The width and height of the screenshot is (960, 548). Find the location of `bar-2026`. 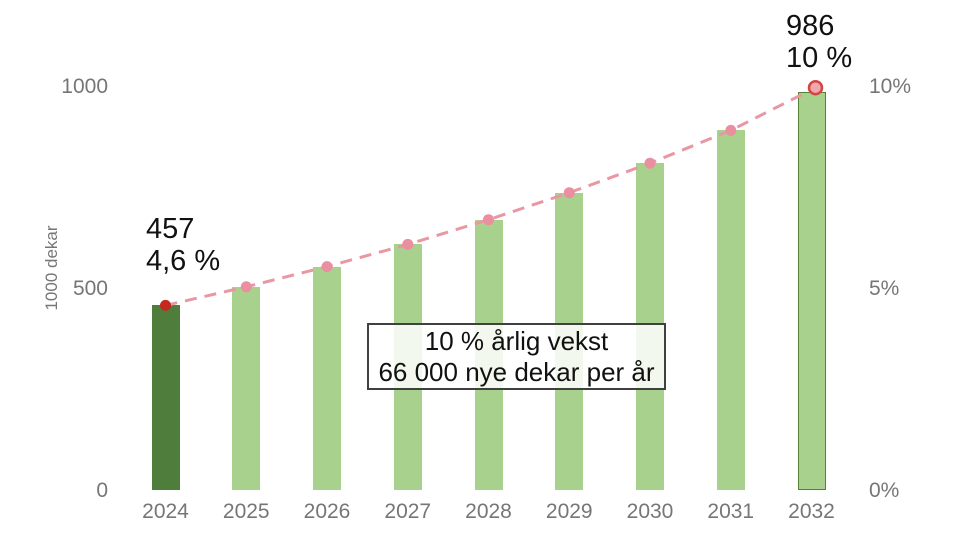

bar-2026 is located at coordinates (327, 378).